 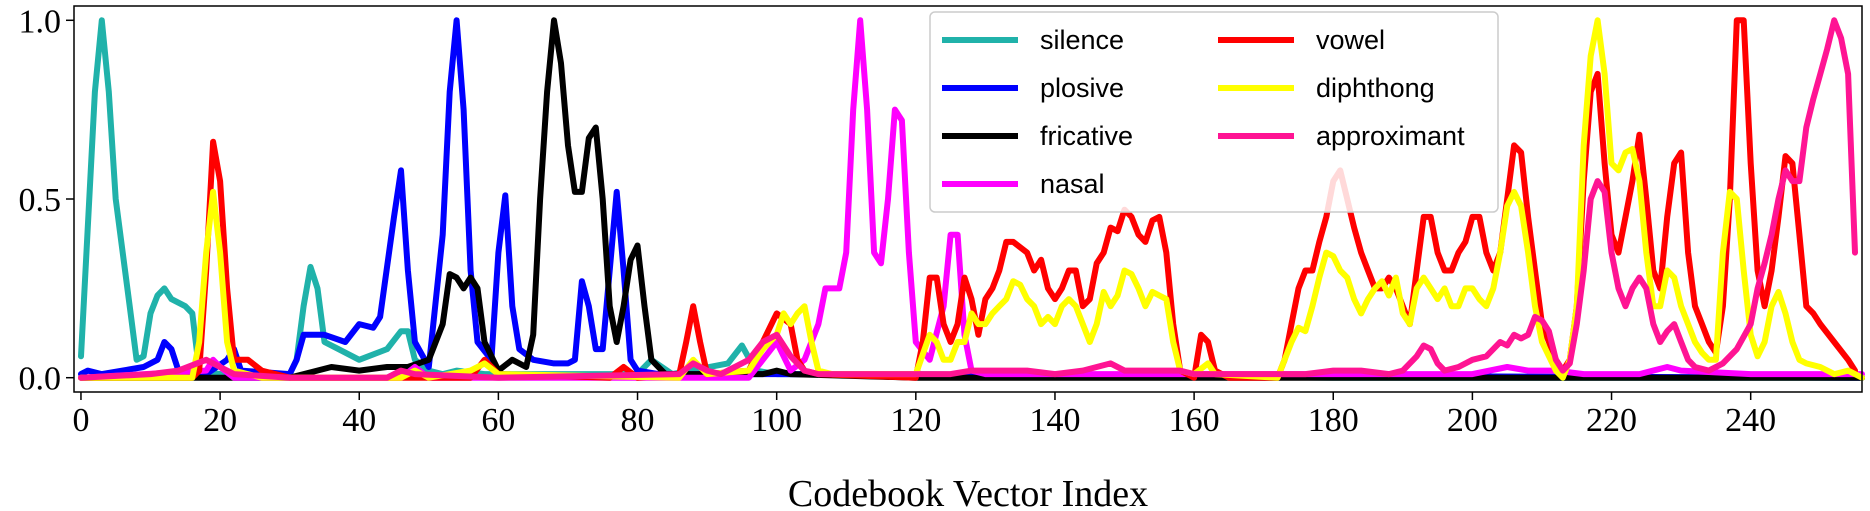 What do you see at coordinates (40, 379) in the screenshot?
I see `y-tick-label: 0.0` at bounding box center [40, 379].